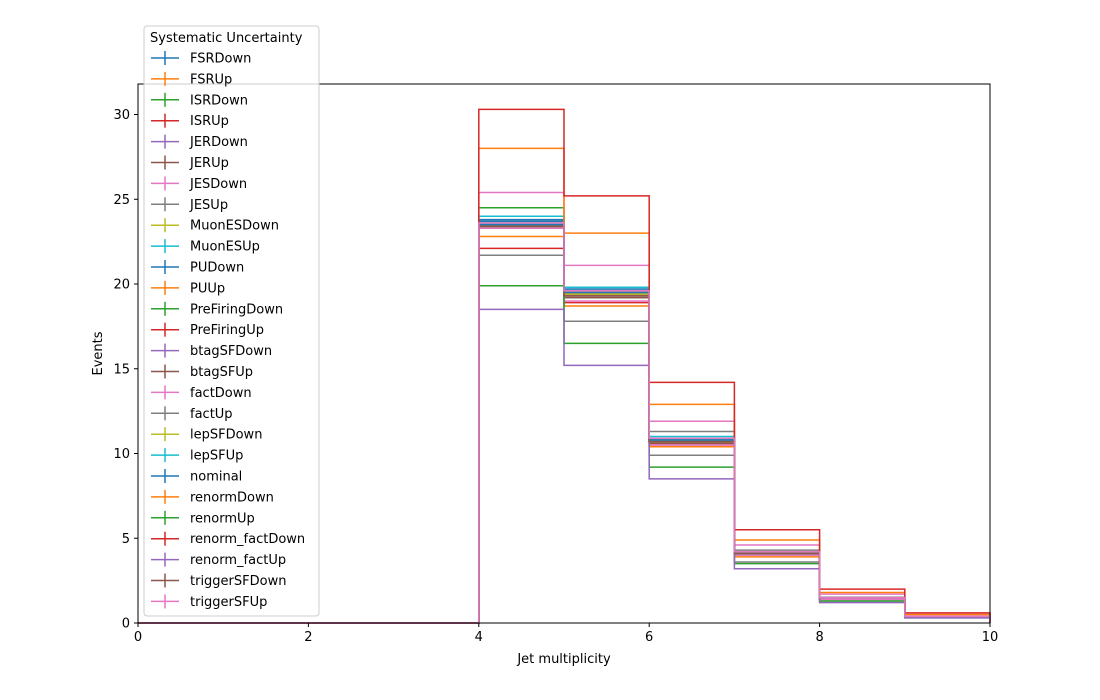 Image resolution: width=1100 pixels, height=700 pixels. What do you see at coordinates (98, 353) in the screenshot?
I see `y-axis-label: Events` at bounding box center [98, 353].